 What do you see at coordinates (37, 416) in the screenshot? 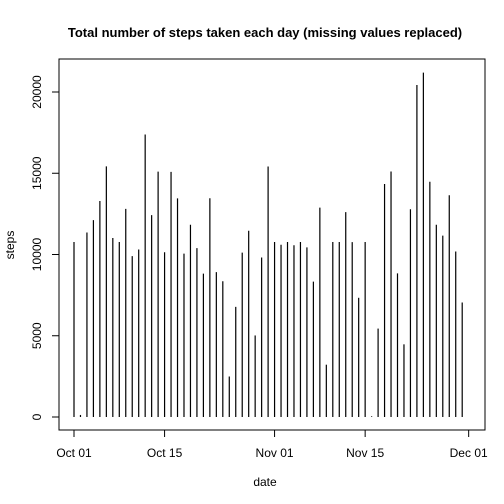
I see `y-tick-label: 0` at bounding box center [37, 416].